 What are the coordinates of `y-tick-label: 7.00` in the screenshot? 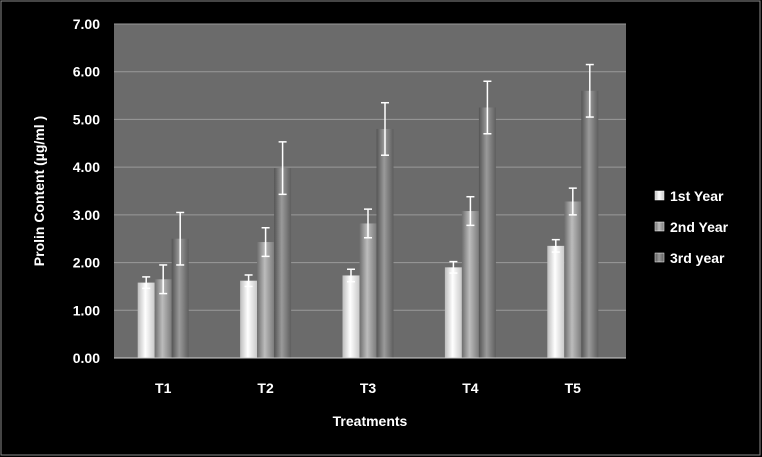 It's located at (86, 24).